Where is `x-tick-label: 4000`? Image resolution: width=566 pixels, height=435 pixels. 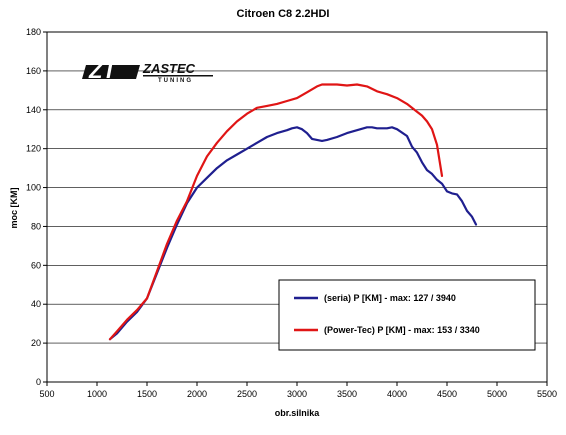 x-tick-label: 4000 is located at coordinates (397, 394).